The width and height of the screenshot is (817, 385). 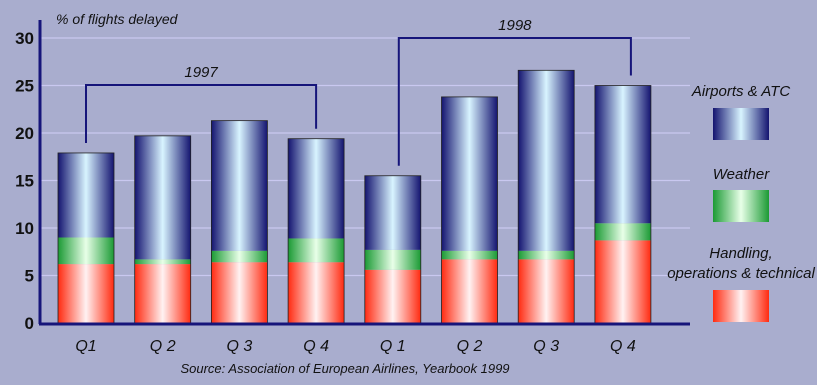 I want to click on legend-label: Airports & ATC, so click(x=741, y=91).